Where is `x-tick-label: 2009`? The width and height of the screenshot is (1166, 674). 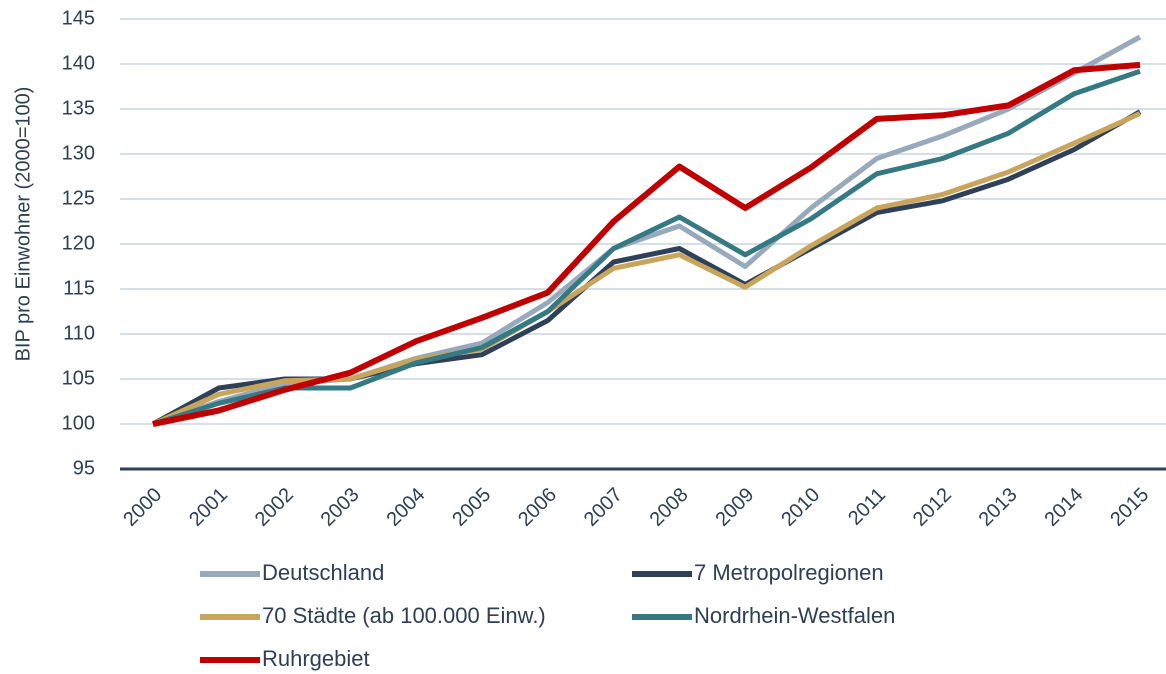
x-tick-label: 2009 is located at coordinates (734, 507).